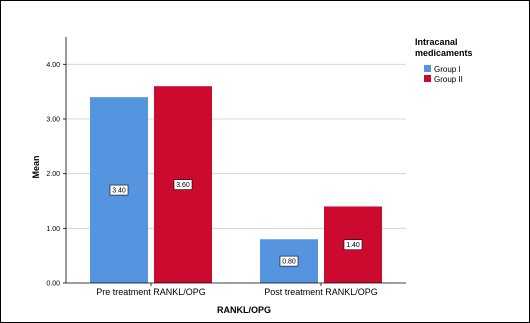 The width and height of the screenshot is (530, 323). I want to click on y-tick-label: 0.00, so click(53, 284).